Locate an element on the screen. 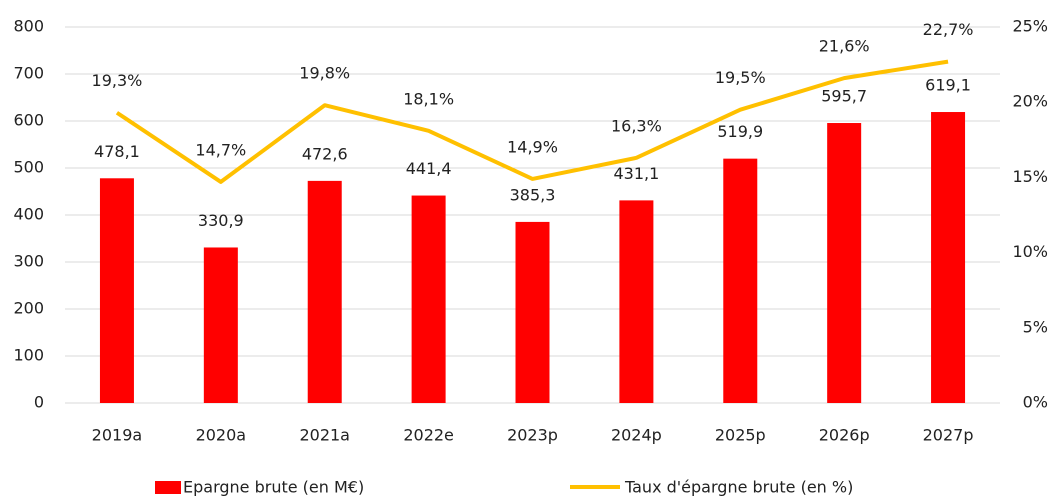  x-tick-label: 2019a is located at coordinates (117, 435).